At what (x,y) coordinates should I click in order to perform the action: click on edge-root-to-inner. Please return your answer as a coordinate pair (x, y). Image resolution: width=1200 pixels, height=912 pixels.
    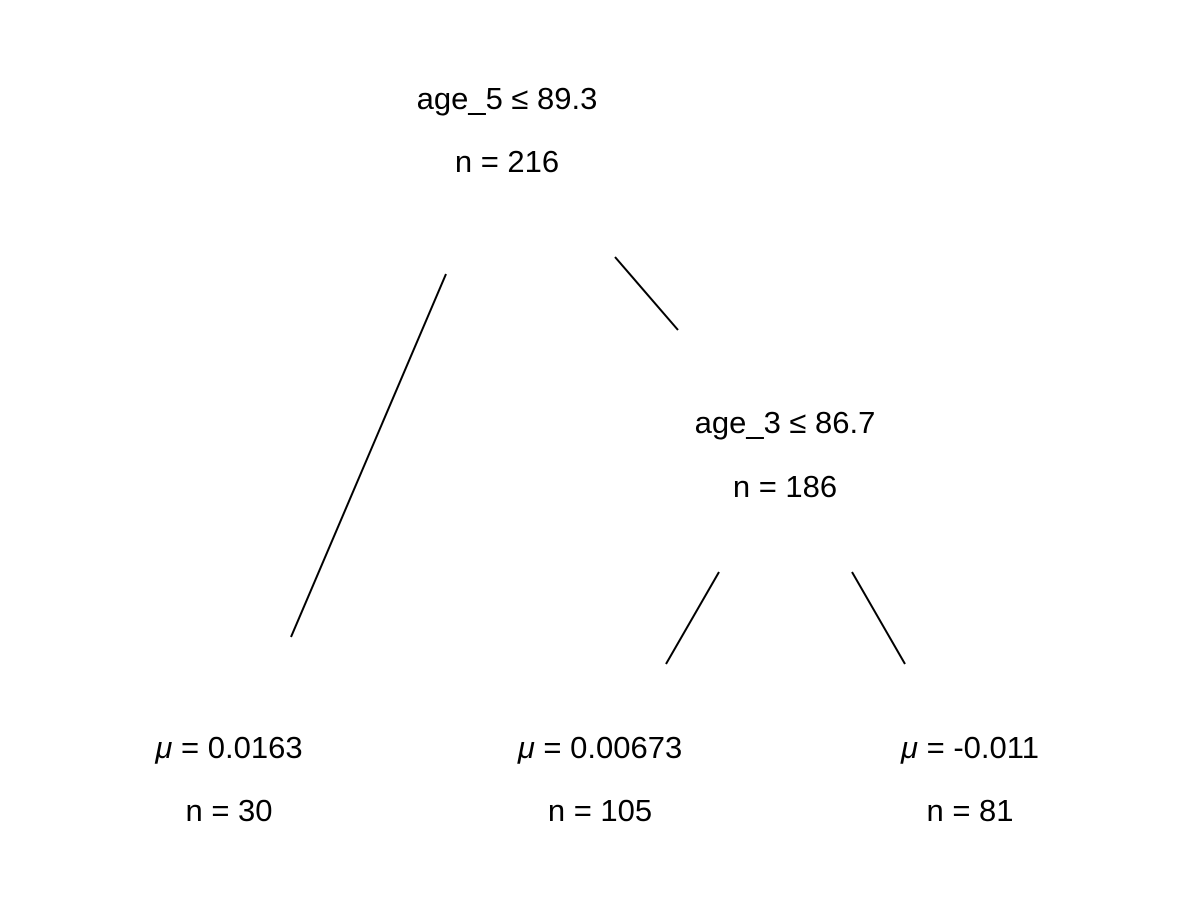
    Looking at the image, I should click on (646, 293).